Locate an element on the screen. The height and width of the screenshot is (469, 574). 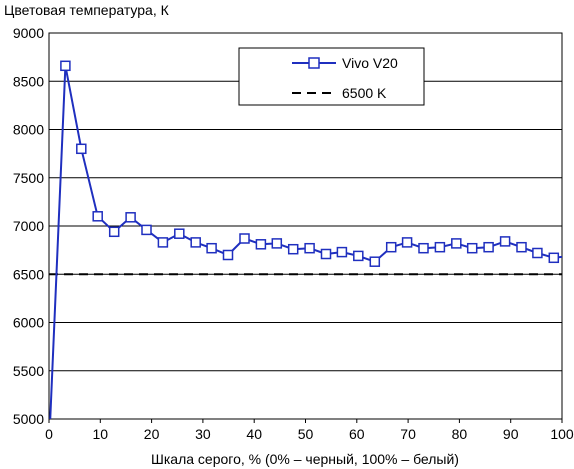
y-tick-label: 8000 is located at coordinates (28, 130).